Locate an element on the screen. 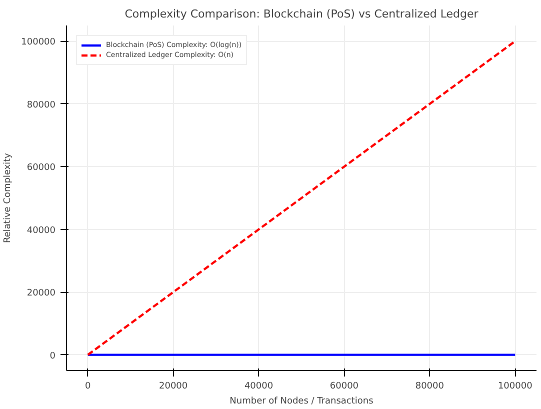 The height and width of the screenshot is (409, 541). x-tick-label: 40000 is located at coordinates (259, 387).